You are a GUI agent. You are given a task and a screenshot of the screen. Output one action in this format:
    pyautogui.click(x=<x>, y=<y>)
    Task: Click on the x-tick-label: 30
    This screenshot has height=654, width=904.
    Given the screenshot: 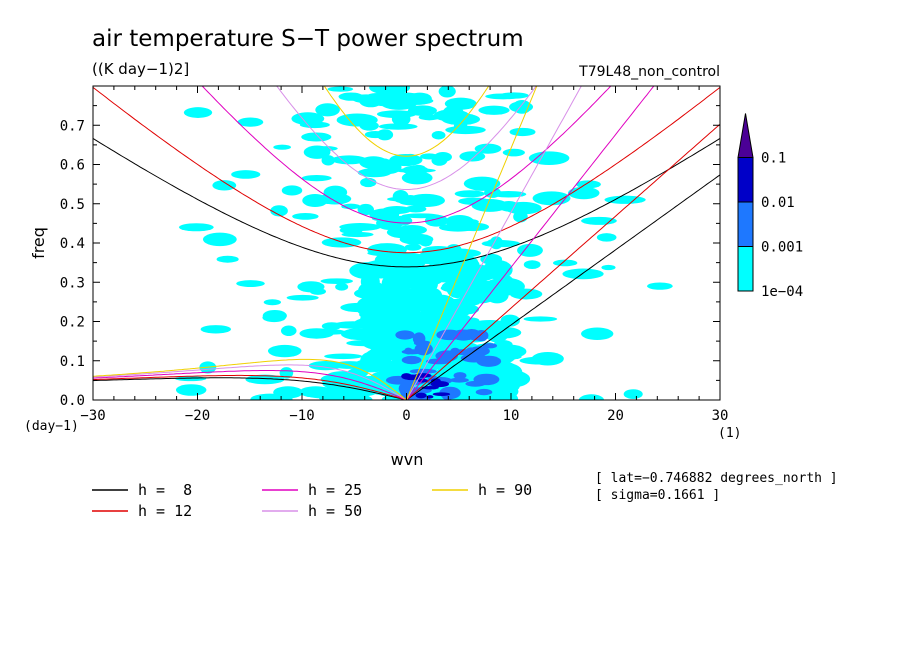 What is the action you would take?
    pyautogui.click(x=720, y=416)
    